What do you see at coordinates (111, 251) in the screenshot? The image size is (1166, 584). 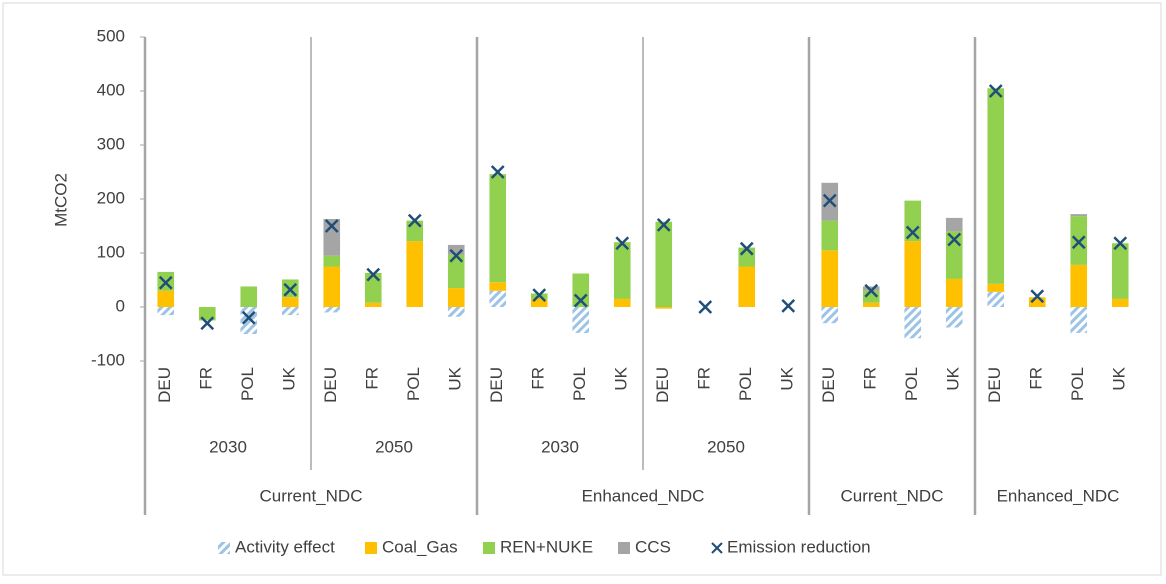 I see `y-tick-label: 100` at bounding box center [111, 251].